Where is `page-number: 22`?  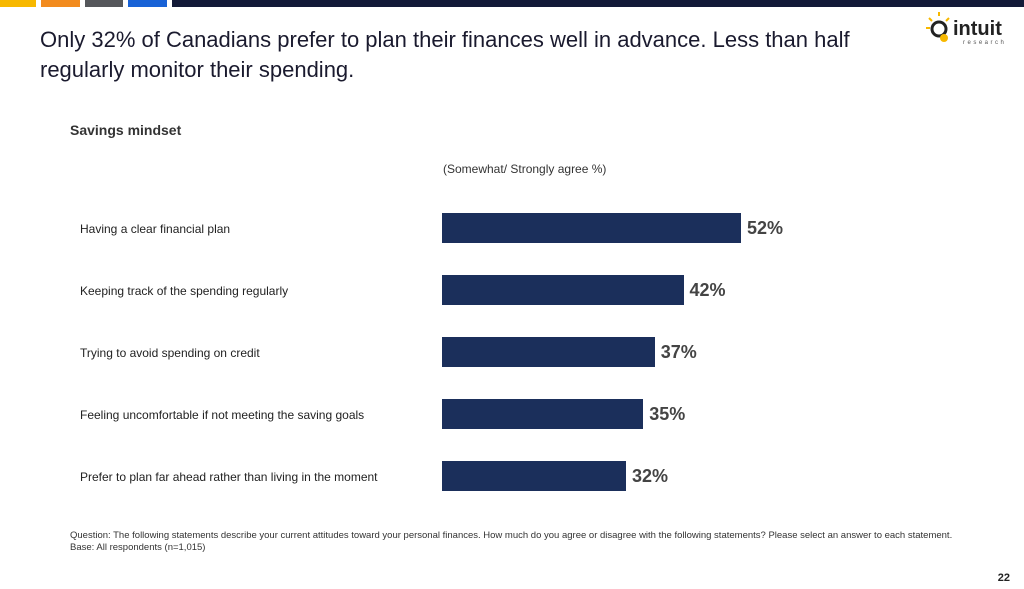
page-number: 22 is located at coordinates (1003, 578).